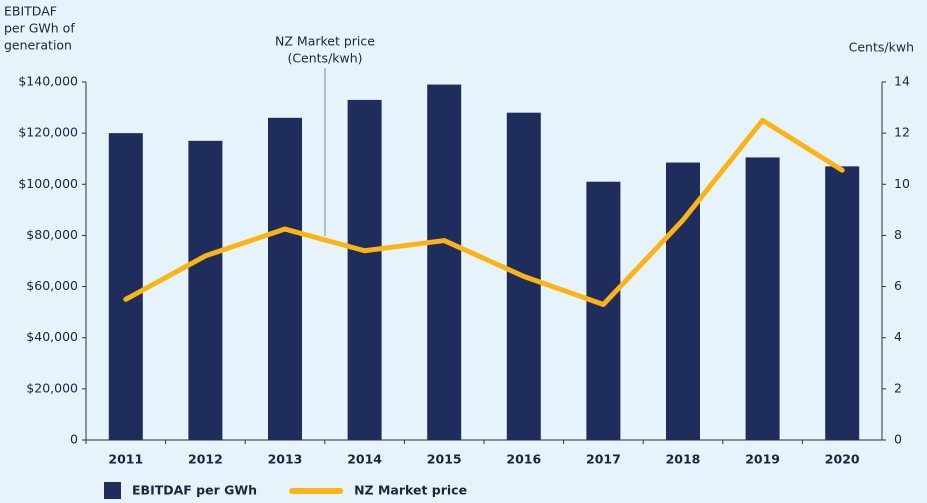 Image resolution: width=927 pixels, height=503 pixels. I want to click on y2-tick-label: 4, so click(898, 336).